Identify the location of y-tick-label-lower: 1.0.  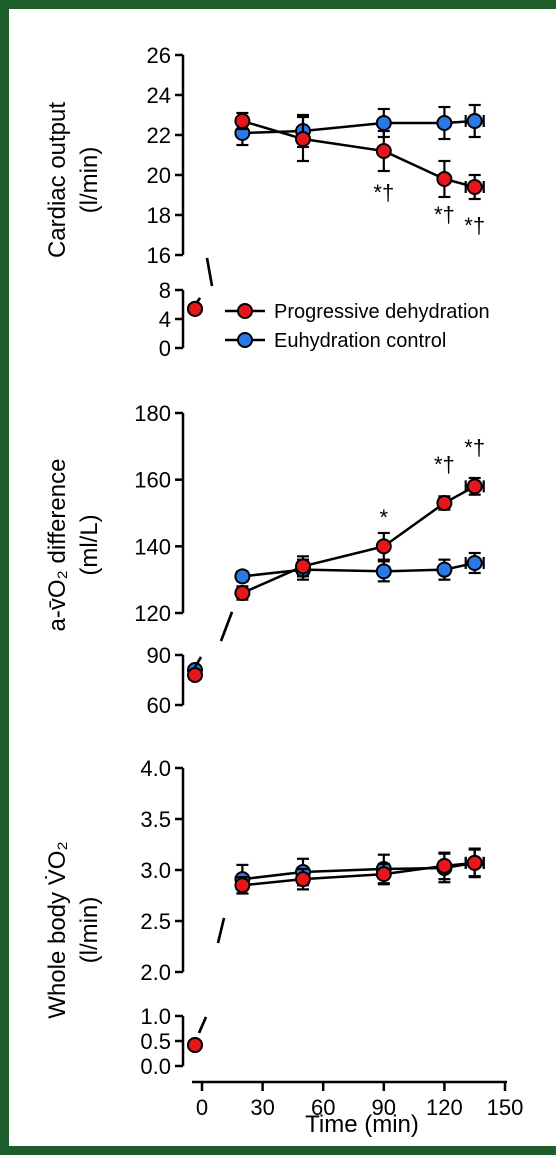
(155, 1016).